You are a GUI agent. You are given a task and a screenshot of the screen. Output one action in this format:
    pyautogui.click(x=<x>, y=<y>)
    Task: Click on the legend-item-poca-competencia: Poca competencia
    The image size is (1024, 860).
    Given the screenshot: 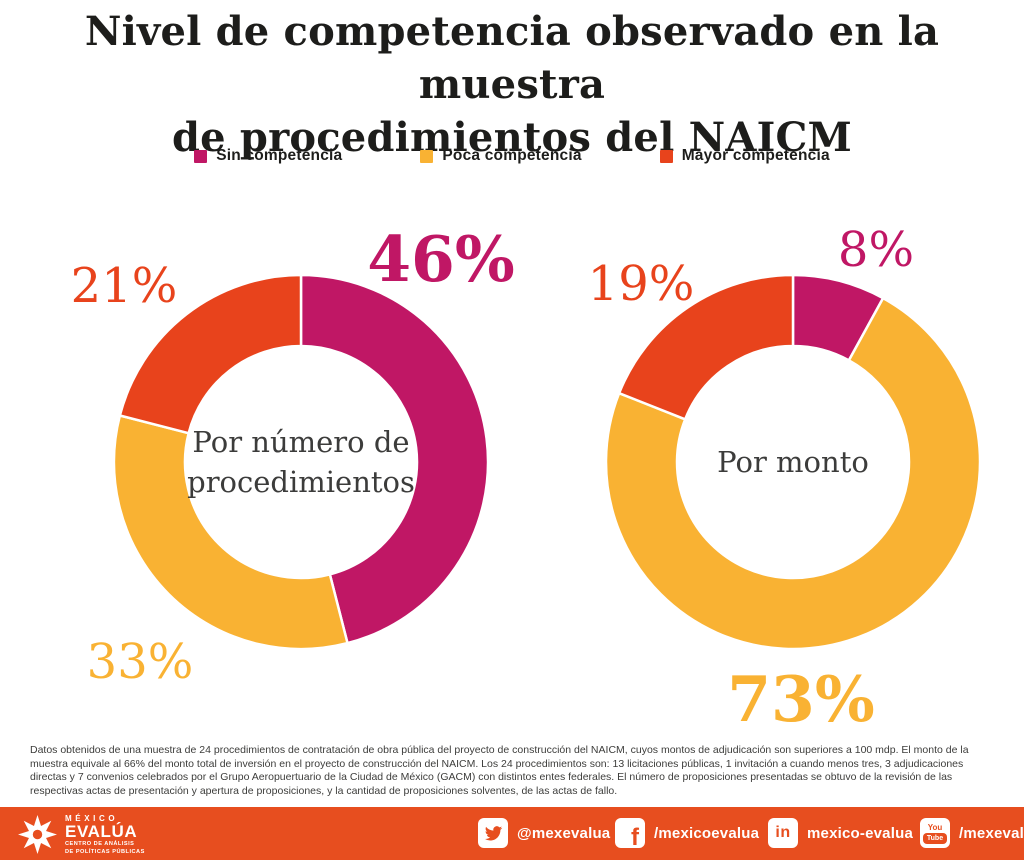 What is the action you would take?
    pyautogui.click(x=500, y=156)
    